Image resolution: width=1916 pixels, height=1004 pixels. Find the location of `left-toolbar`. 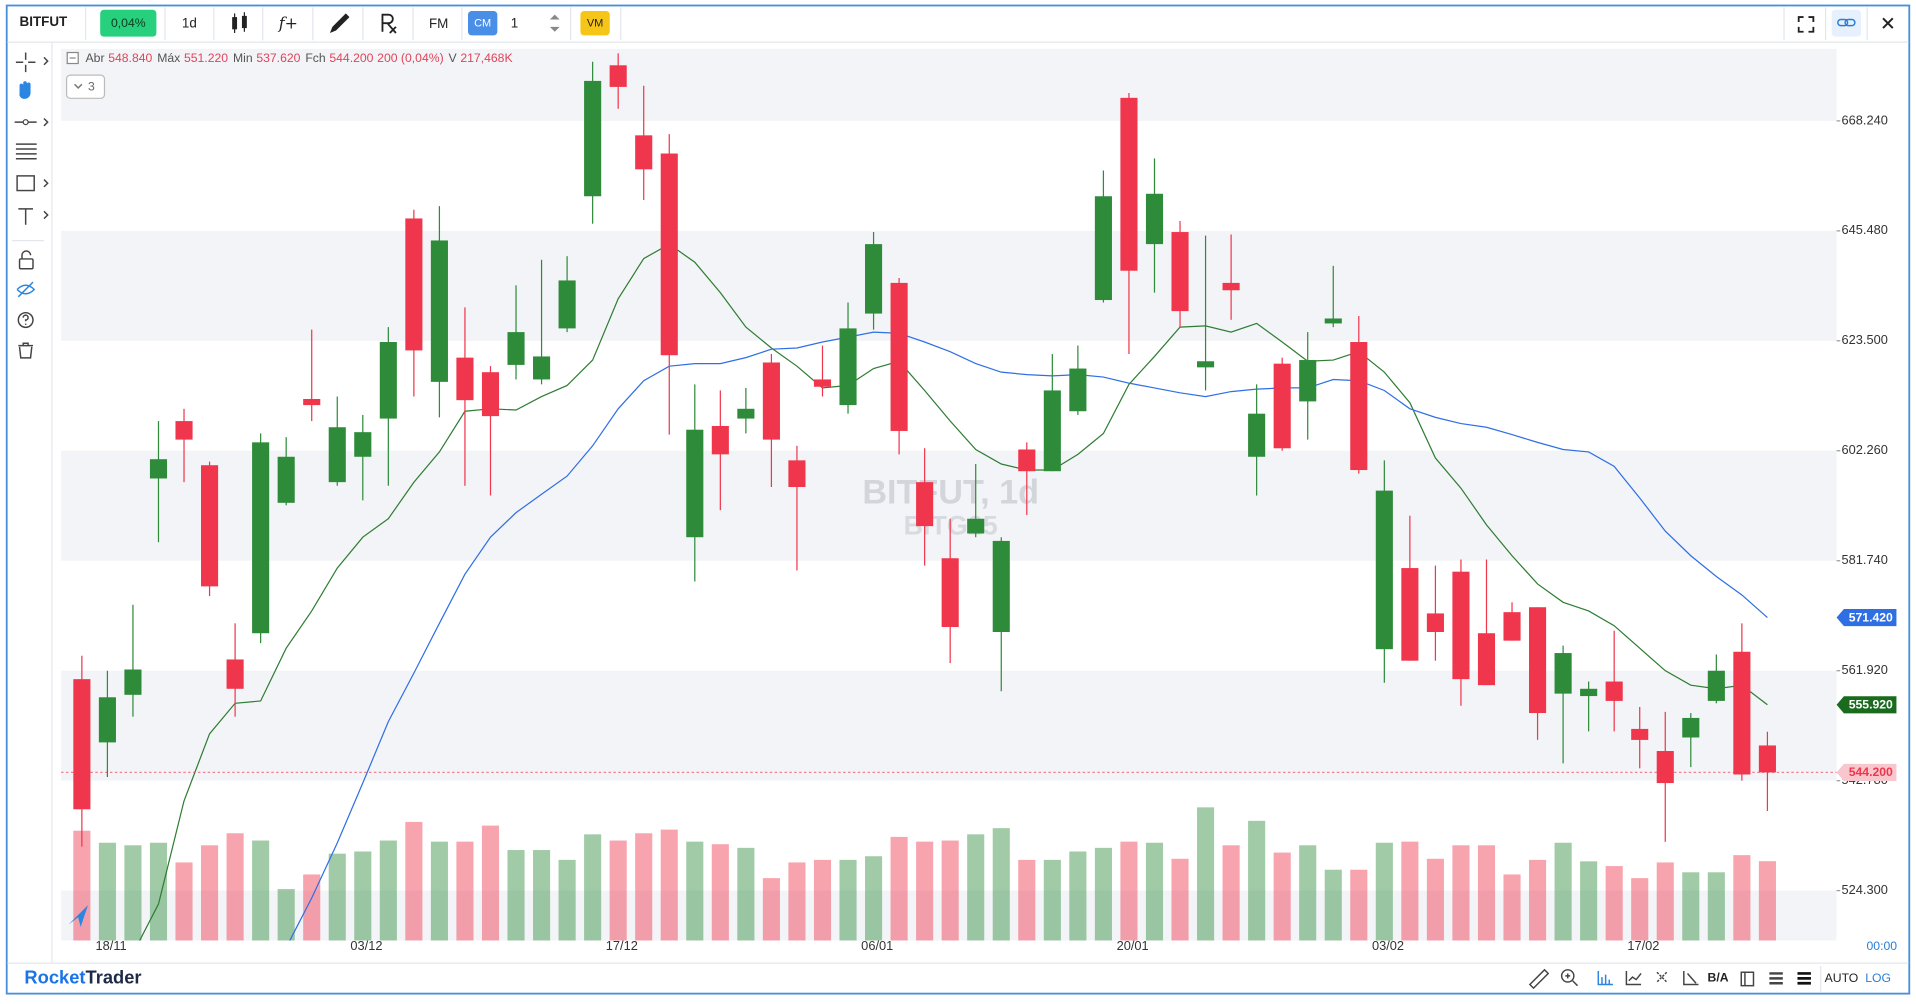

left-toolbar is located at coordinates (32, 502).